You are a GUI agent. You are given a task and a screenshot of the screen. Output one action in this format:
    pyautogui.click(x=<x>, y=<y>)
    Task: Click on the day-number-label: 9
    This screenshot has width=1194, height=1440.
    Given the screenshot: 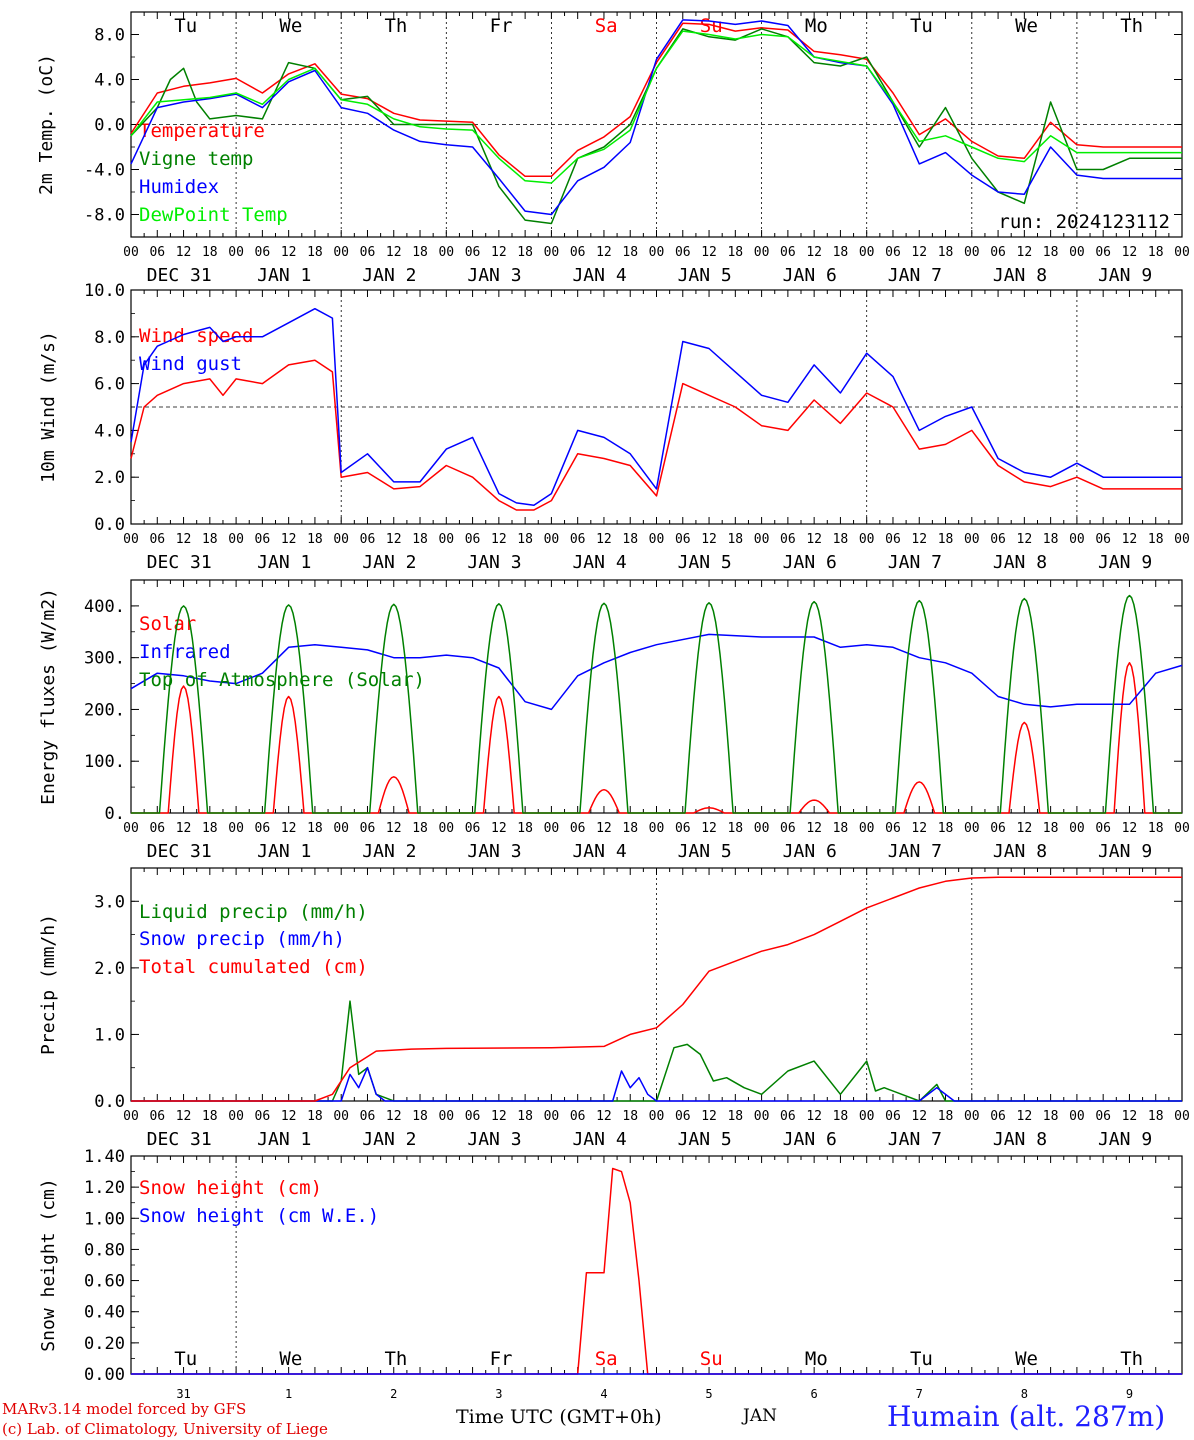 What is the action you would take?
    pyautogui.click(x=1129, y=1394)
    